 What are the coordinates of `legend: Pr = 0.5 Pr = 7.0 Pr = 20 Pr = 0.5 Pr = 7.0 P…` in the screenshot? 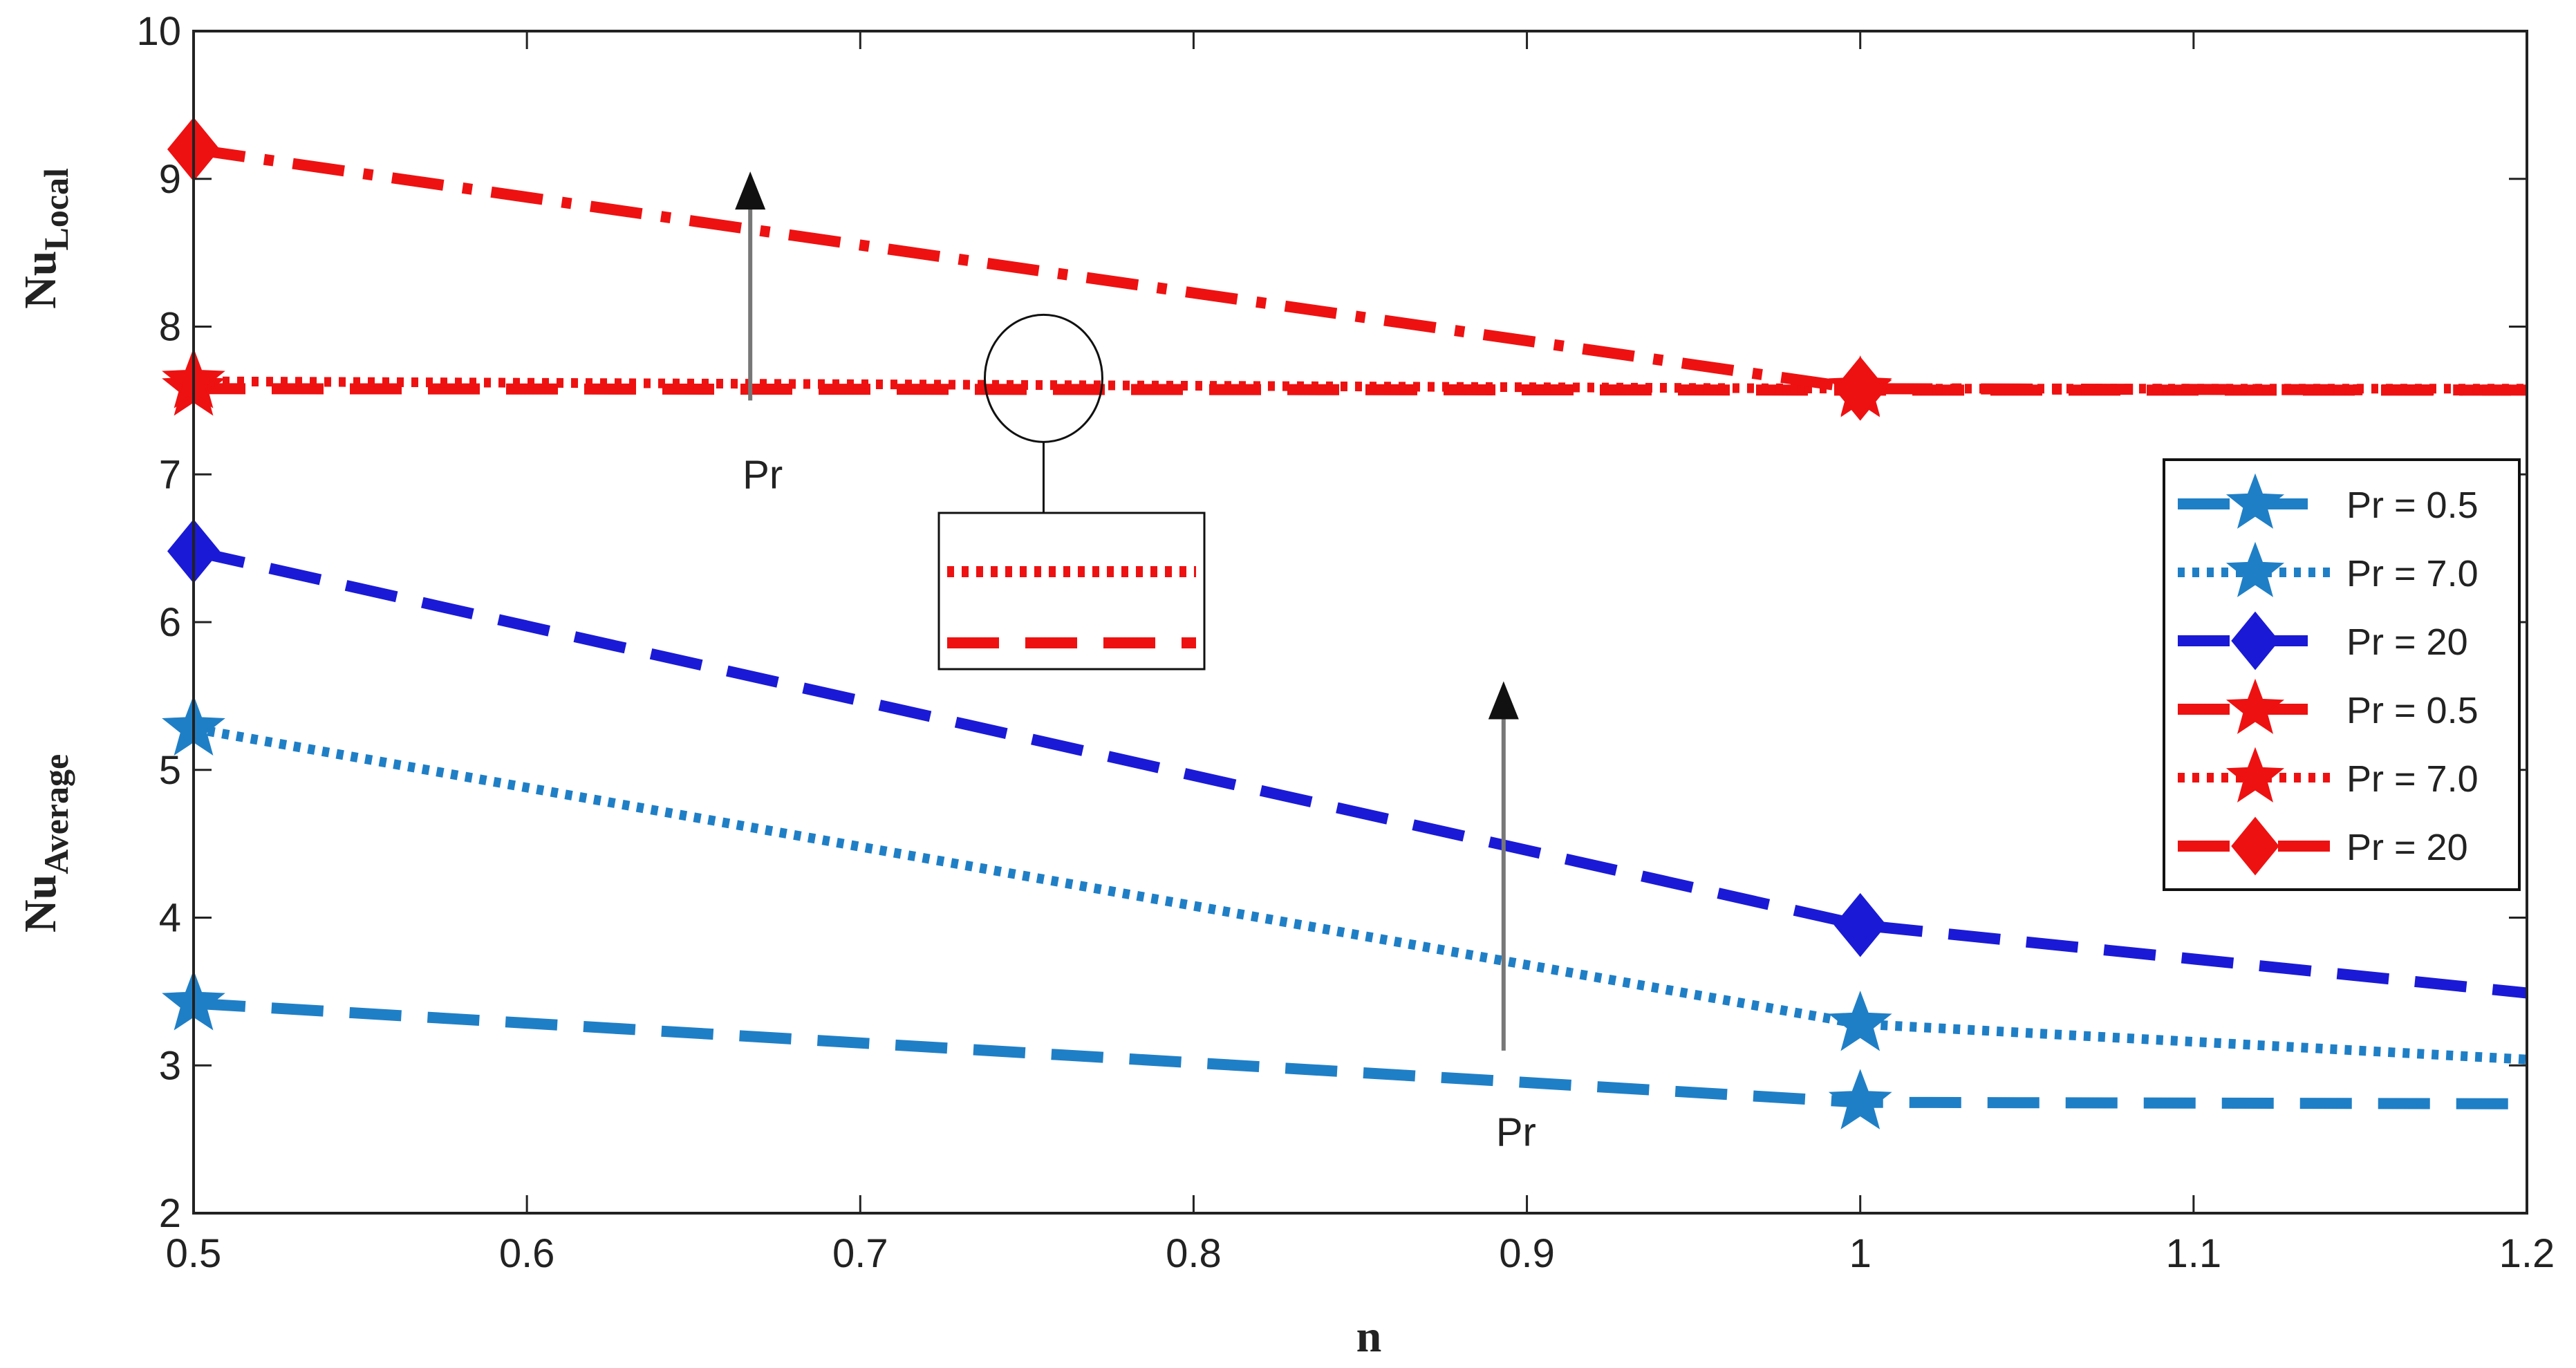 It's located at (2342, 674).